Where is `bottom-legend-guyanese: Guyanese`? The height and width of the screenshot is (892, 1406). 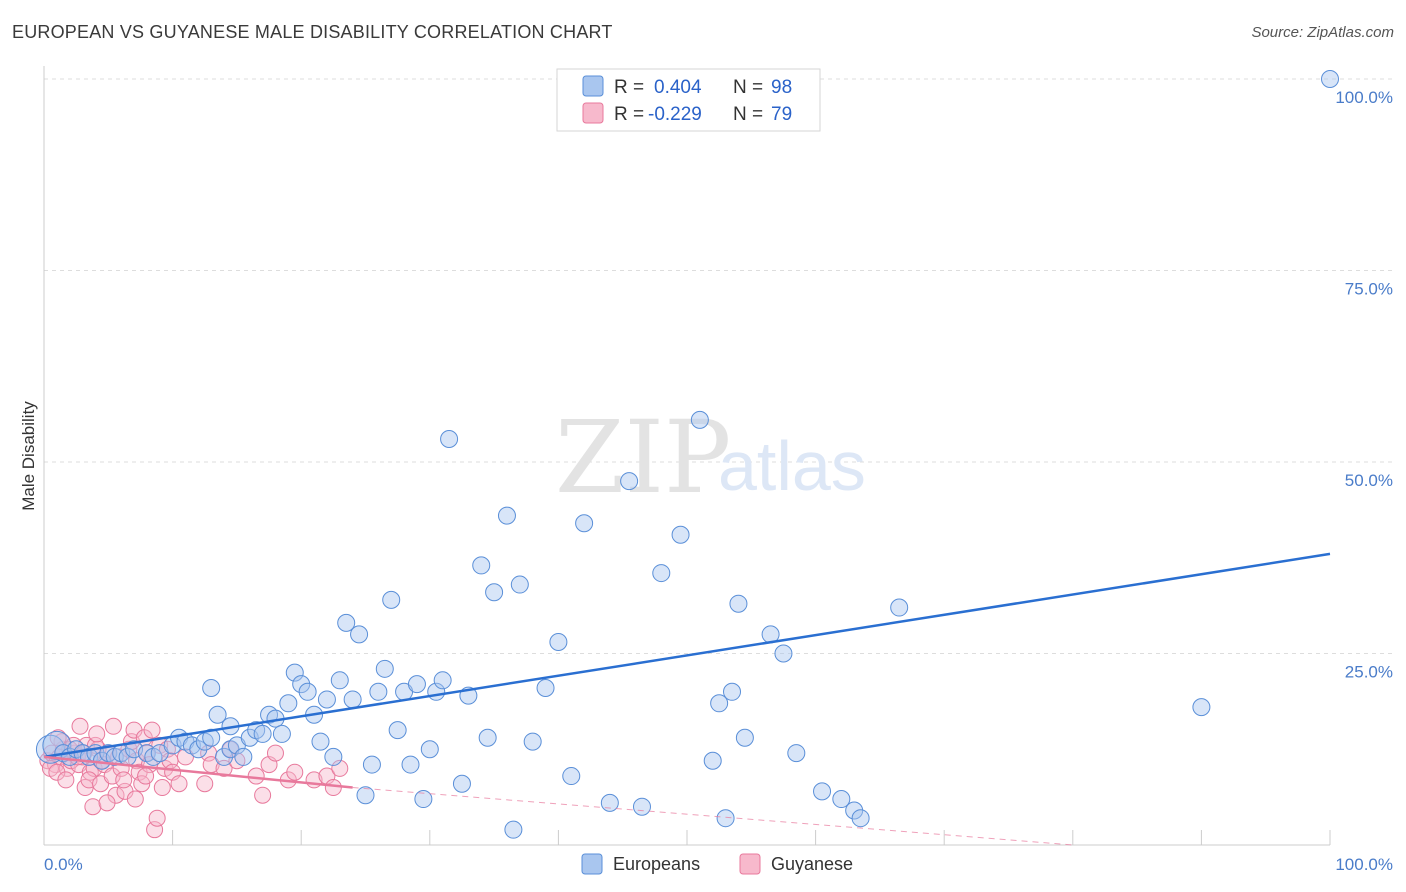
bottom-legend-guyanese: Guyanese is located at coordinates (812, 864).